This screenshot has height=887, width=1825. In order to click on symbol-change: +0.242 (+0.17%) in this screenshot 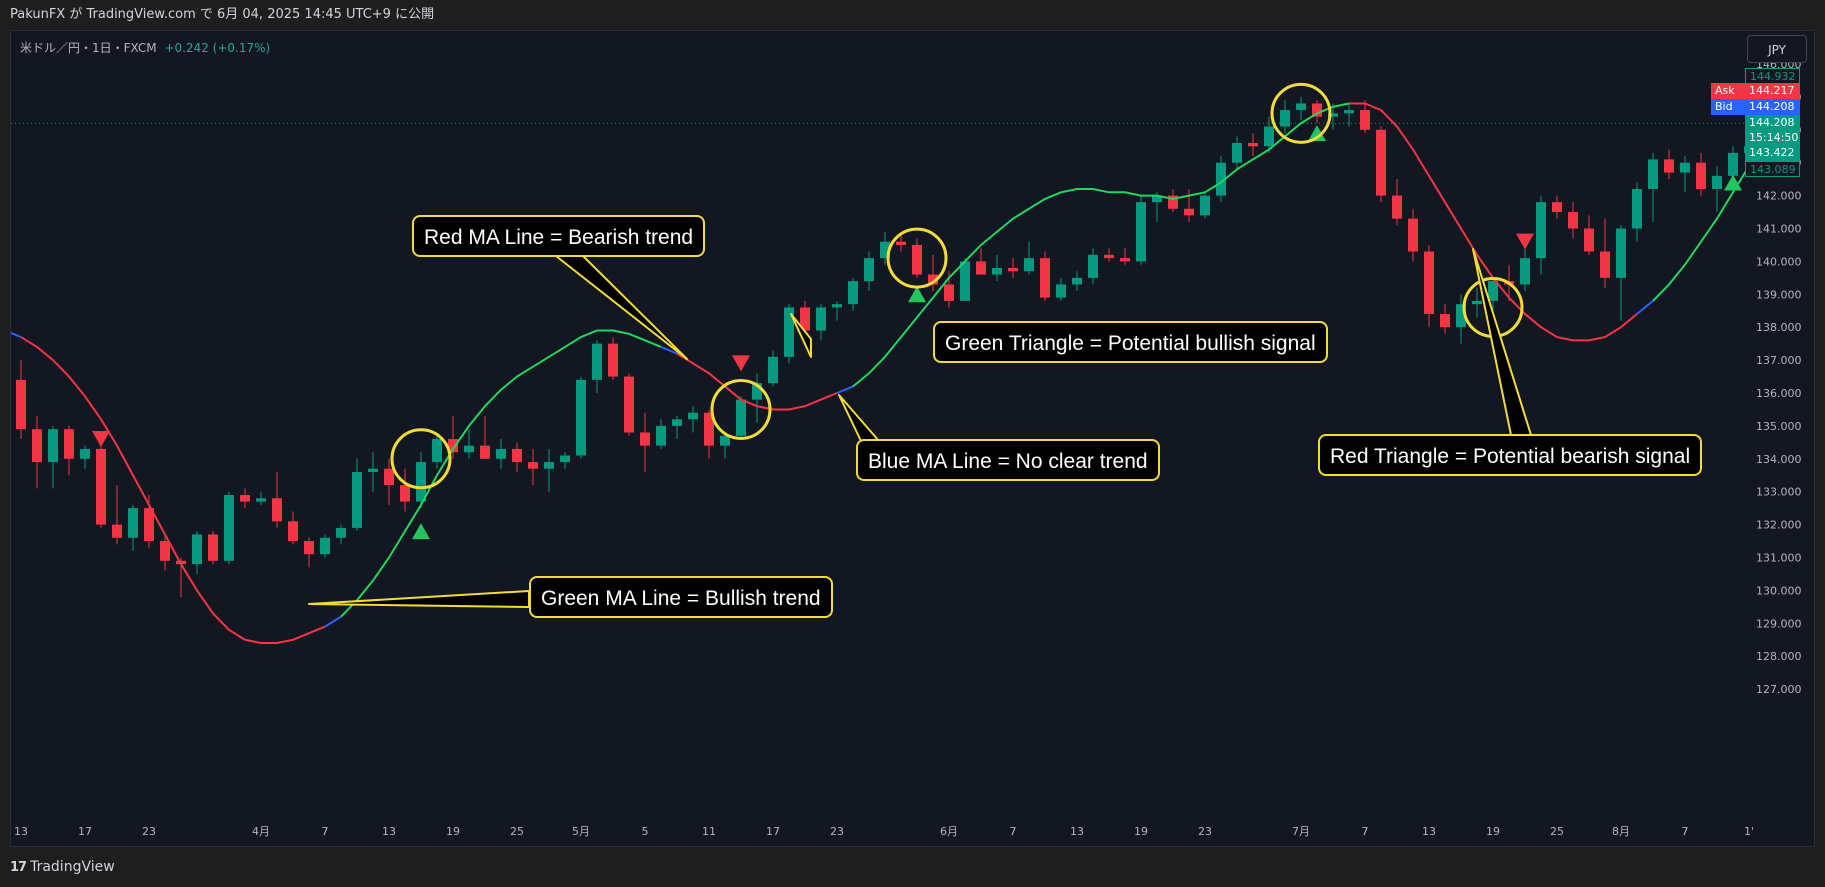, I will do `click(217, 48)`.